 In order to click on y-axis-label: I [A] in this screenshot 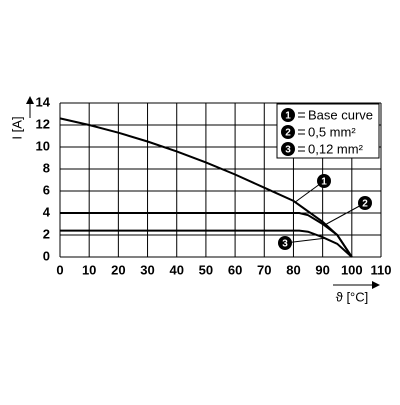, I will do `click(16, 127)`.